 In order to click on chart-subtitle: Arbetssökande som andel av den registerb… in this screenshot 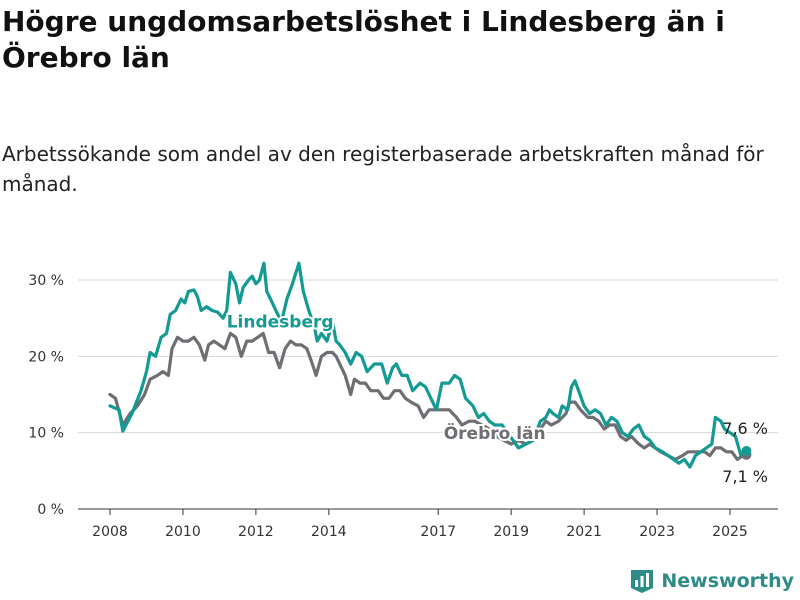, I will do `click(383, 169)`.